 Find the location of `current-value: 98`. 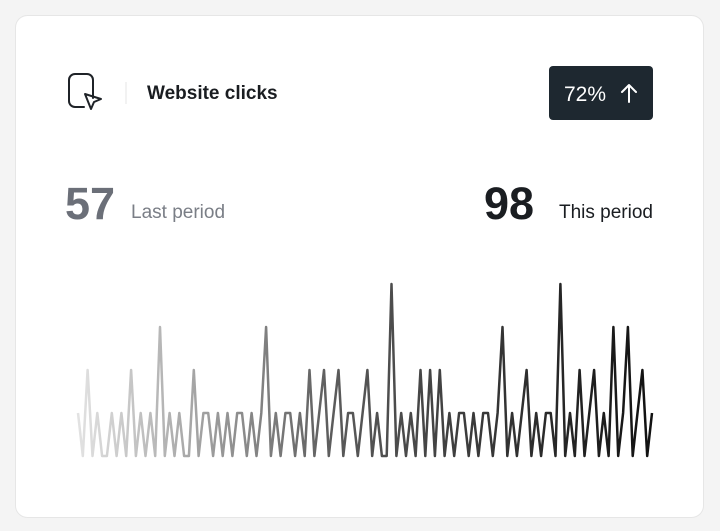

current-value: 98 is located at coordinates (509, 203).